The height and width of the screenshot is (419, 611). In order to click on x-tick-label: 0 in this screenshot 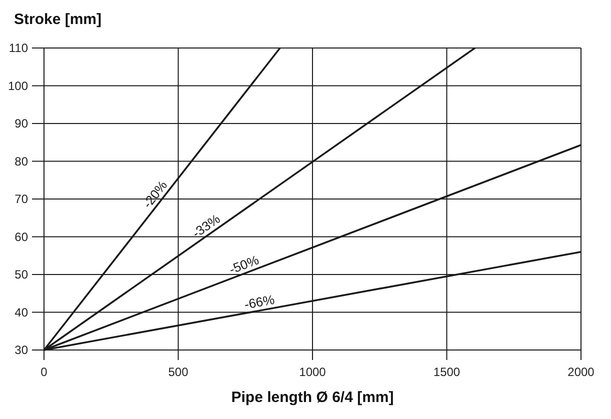, I will do `click(44, 372)`.